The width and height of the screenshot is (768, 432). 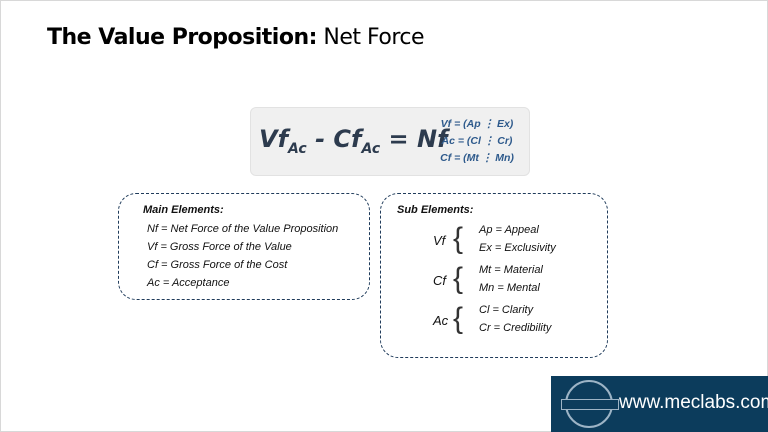 I want to click on main-elements-heading: Main Elements:, so click(x=183, y=210).